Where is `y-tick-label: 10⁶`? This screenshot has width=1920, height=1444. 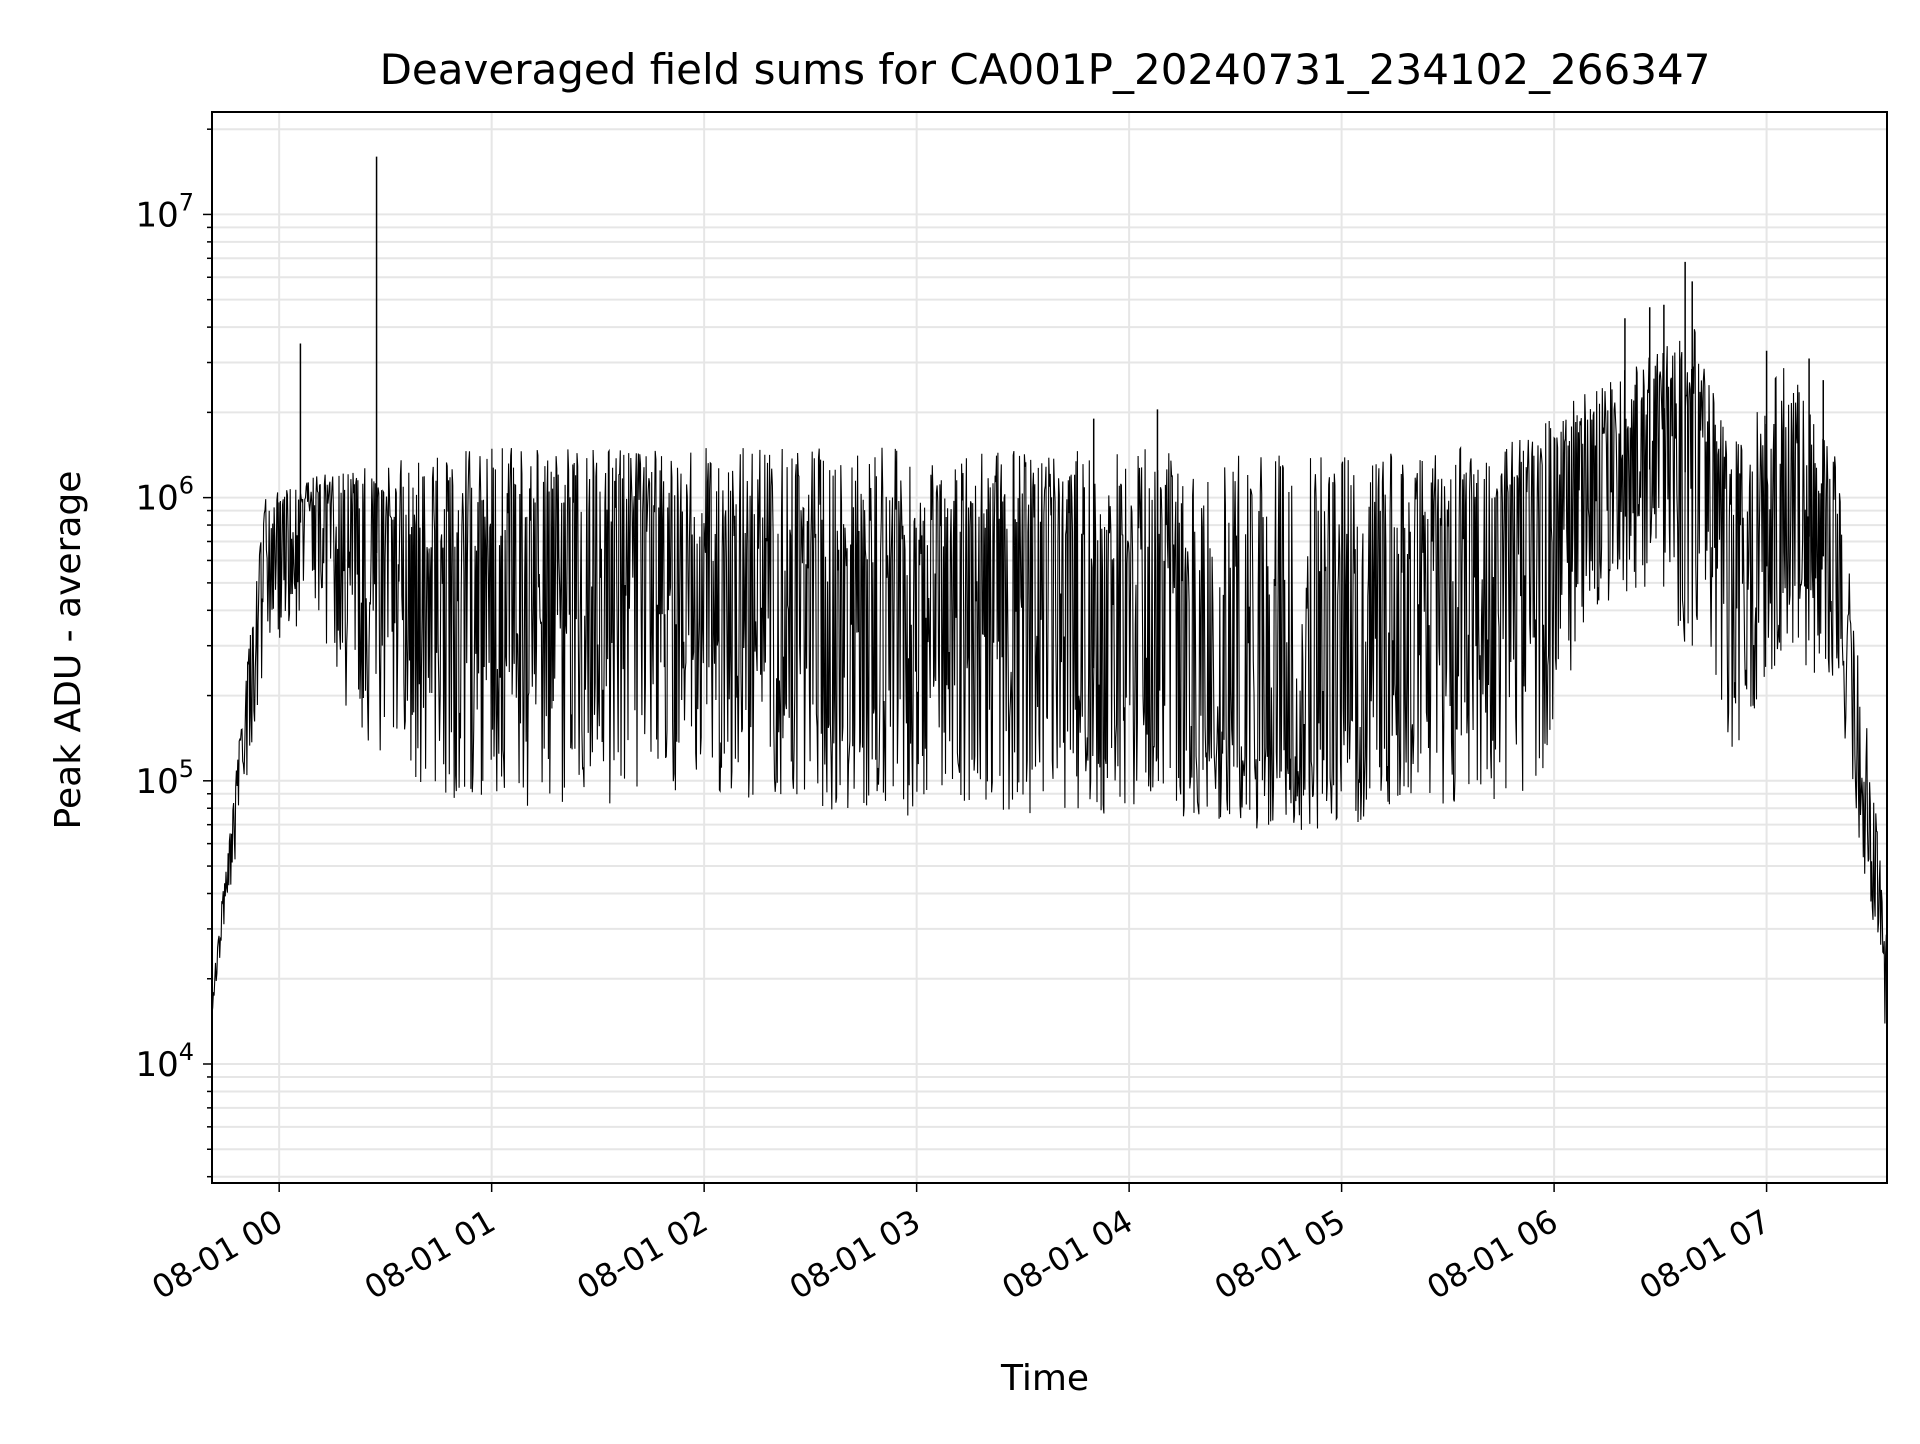
y-tick-label: 10⁶ is located at coordinates (164, 495).